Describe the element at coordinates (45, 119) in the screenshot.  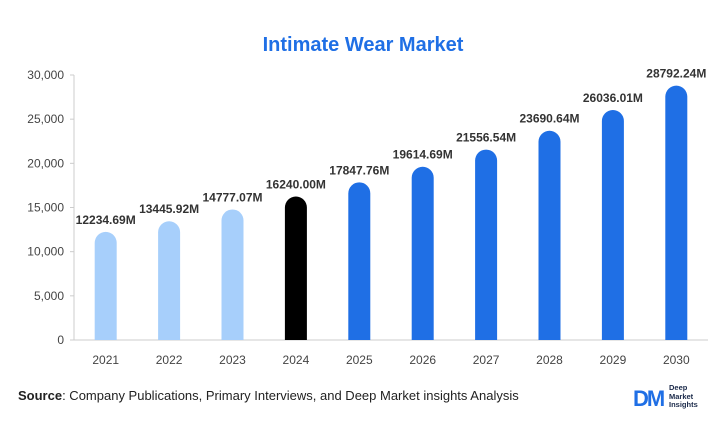
I see `y-tick-label: 25,000` at that location.